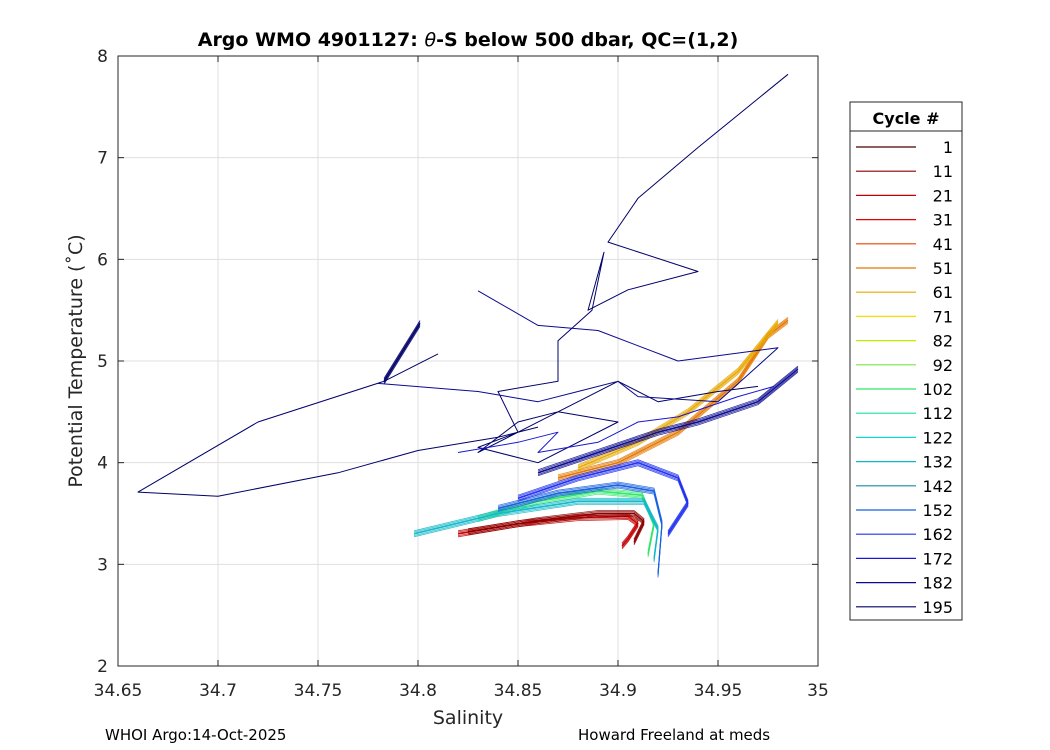 The height and width of the screenshot is (750, 1050). Describe the element at coordinates (818, 691) in the screenshot. I see `x-tick-label: 35` at that location.